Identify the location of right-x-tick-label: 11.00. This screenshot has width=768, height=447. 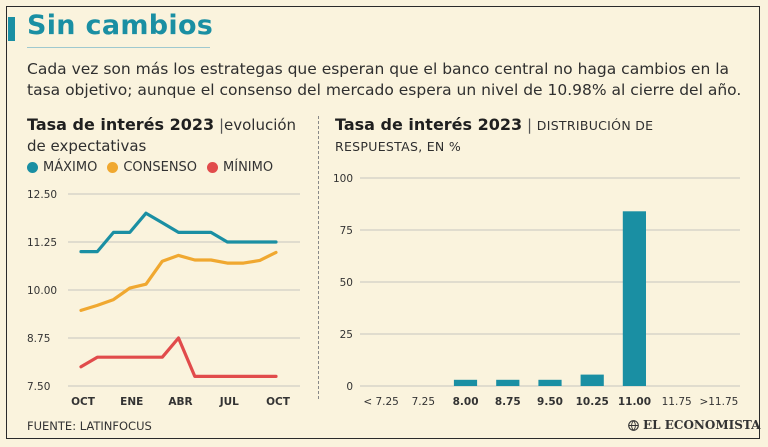
(634, 402).